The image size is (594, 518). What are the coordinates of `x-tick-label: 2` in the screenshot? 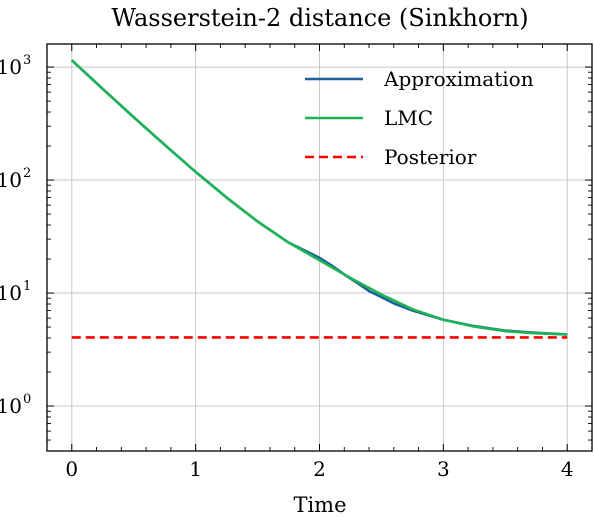 It's located at (319, 469).